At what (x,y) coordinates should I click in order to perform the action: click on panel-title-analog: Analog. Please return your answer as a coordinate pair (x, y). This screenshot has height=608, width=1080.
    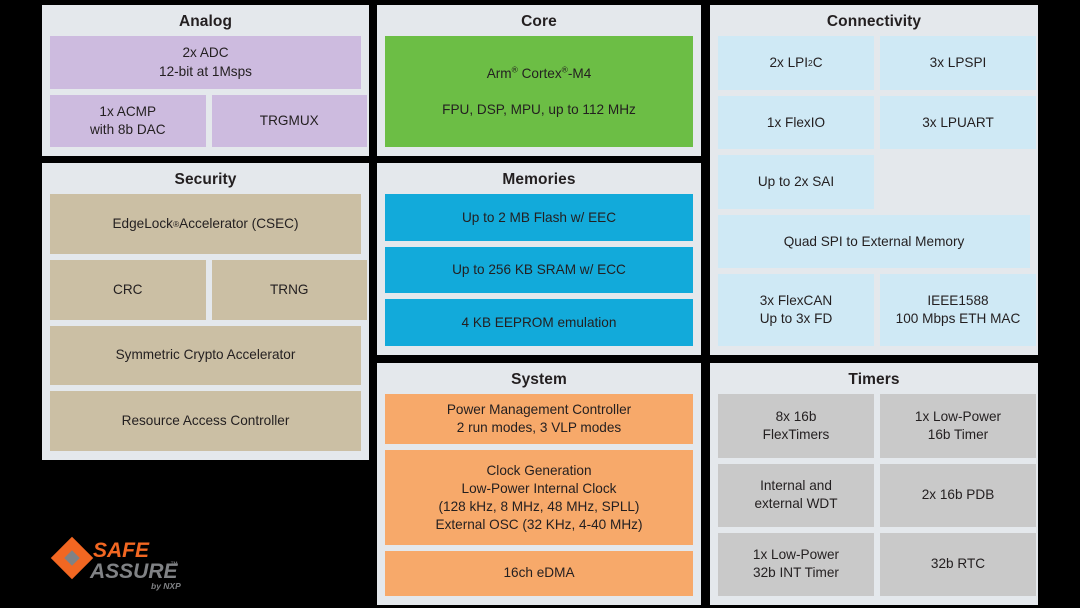
    Looking at the image, I should click on (205, 21).